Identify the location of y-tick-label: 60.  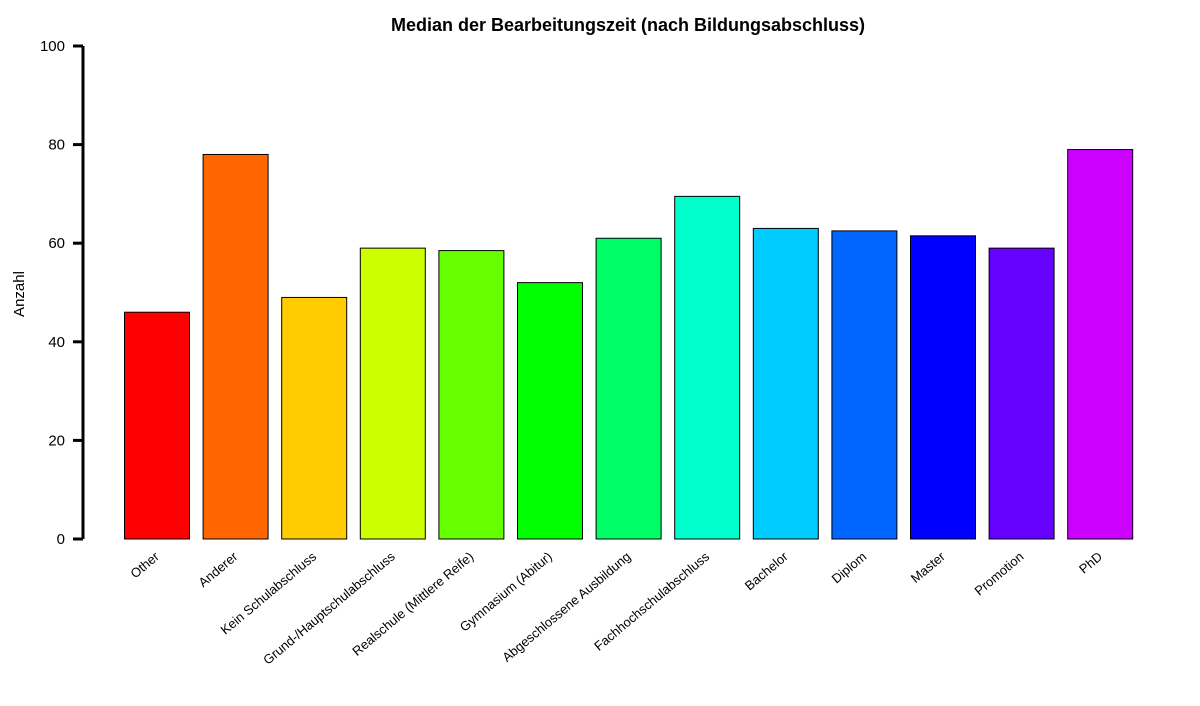
(56, 243).